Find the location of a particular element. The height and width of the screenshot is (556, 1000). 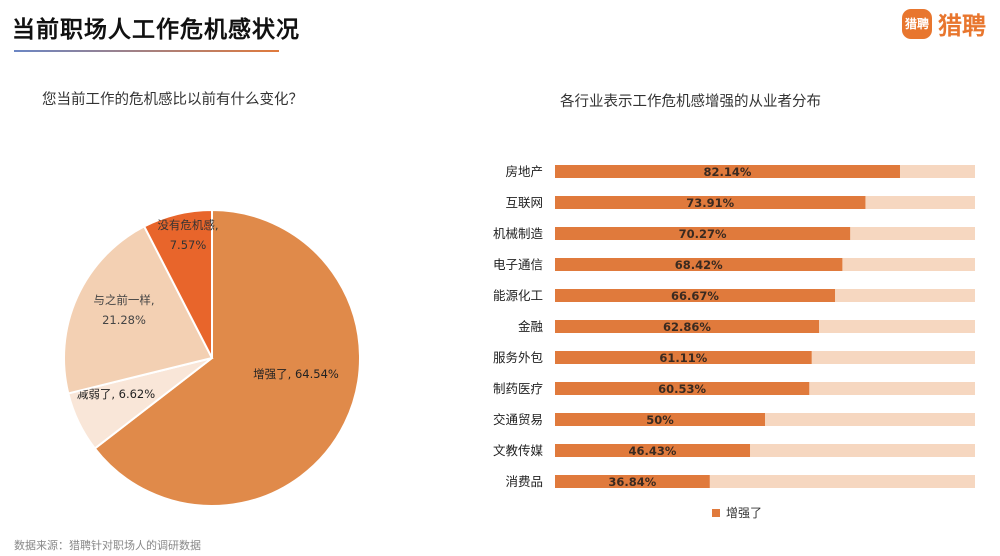

bar-category-label: 服务外包 is located at coordinates (518, 357).